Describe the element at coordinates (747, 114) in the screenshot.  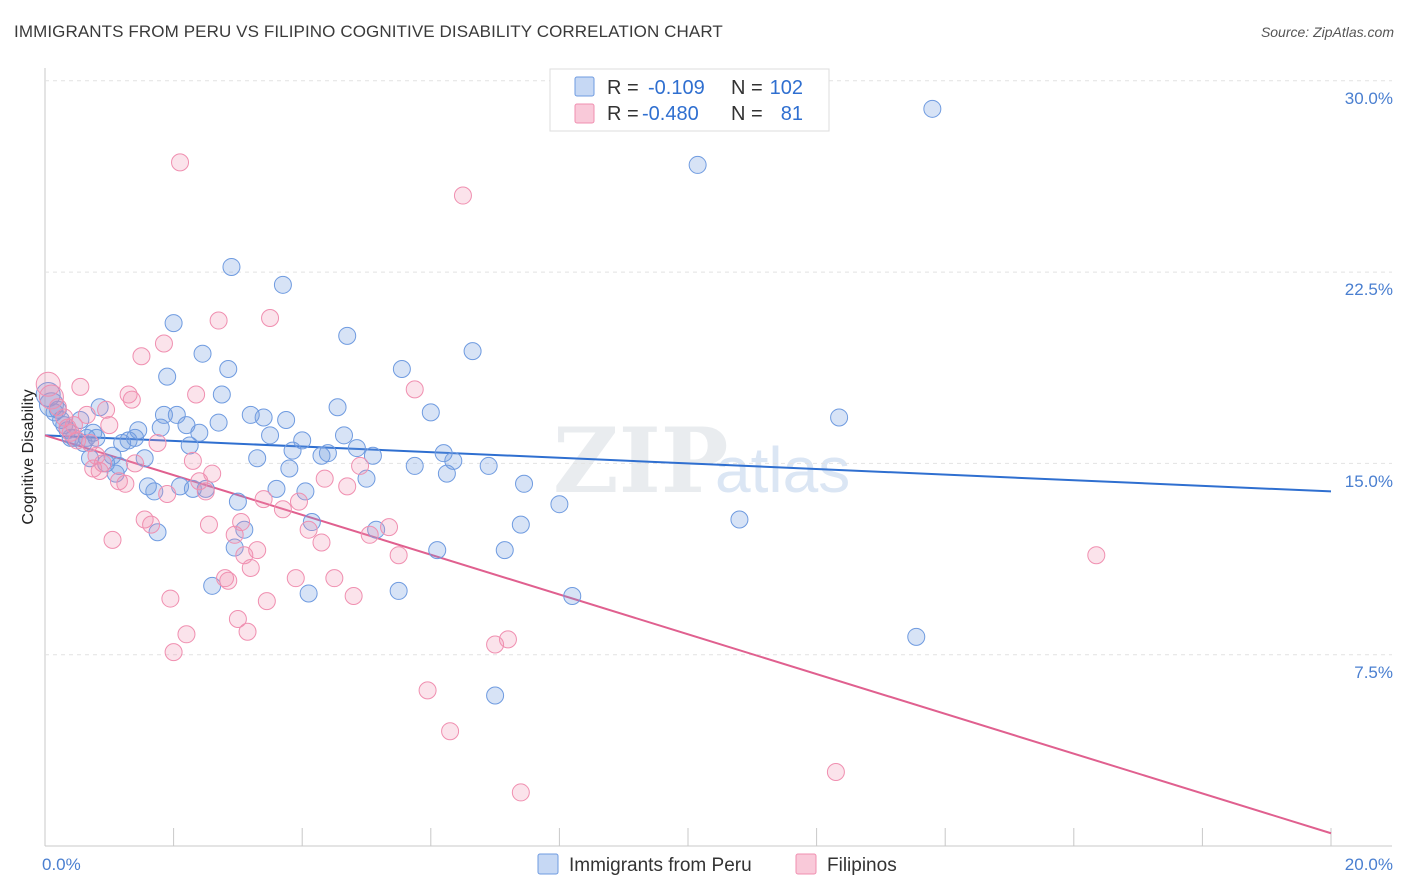
I see `legend-n-label-filipino: N =` at that location.